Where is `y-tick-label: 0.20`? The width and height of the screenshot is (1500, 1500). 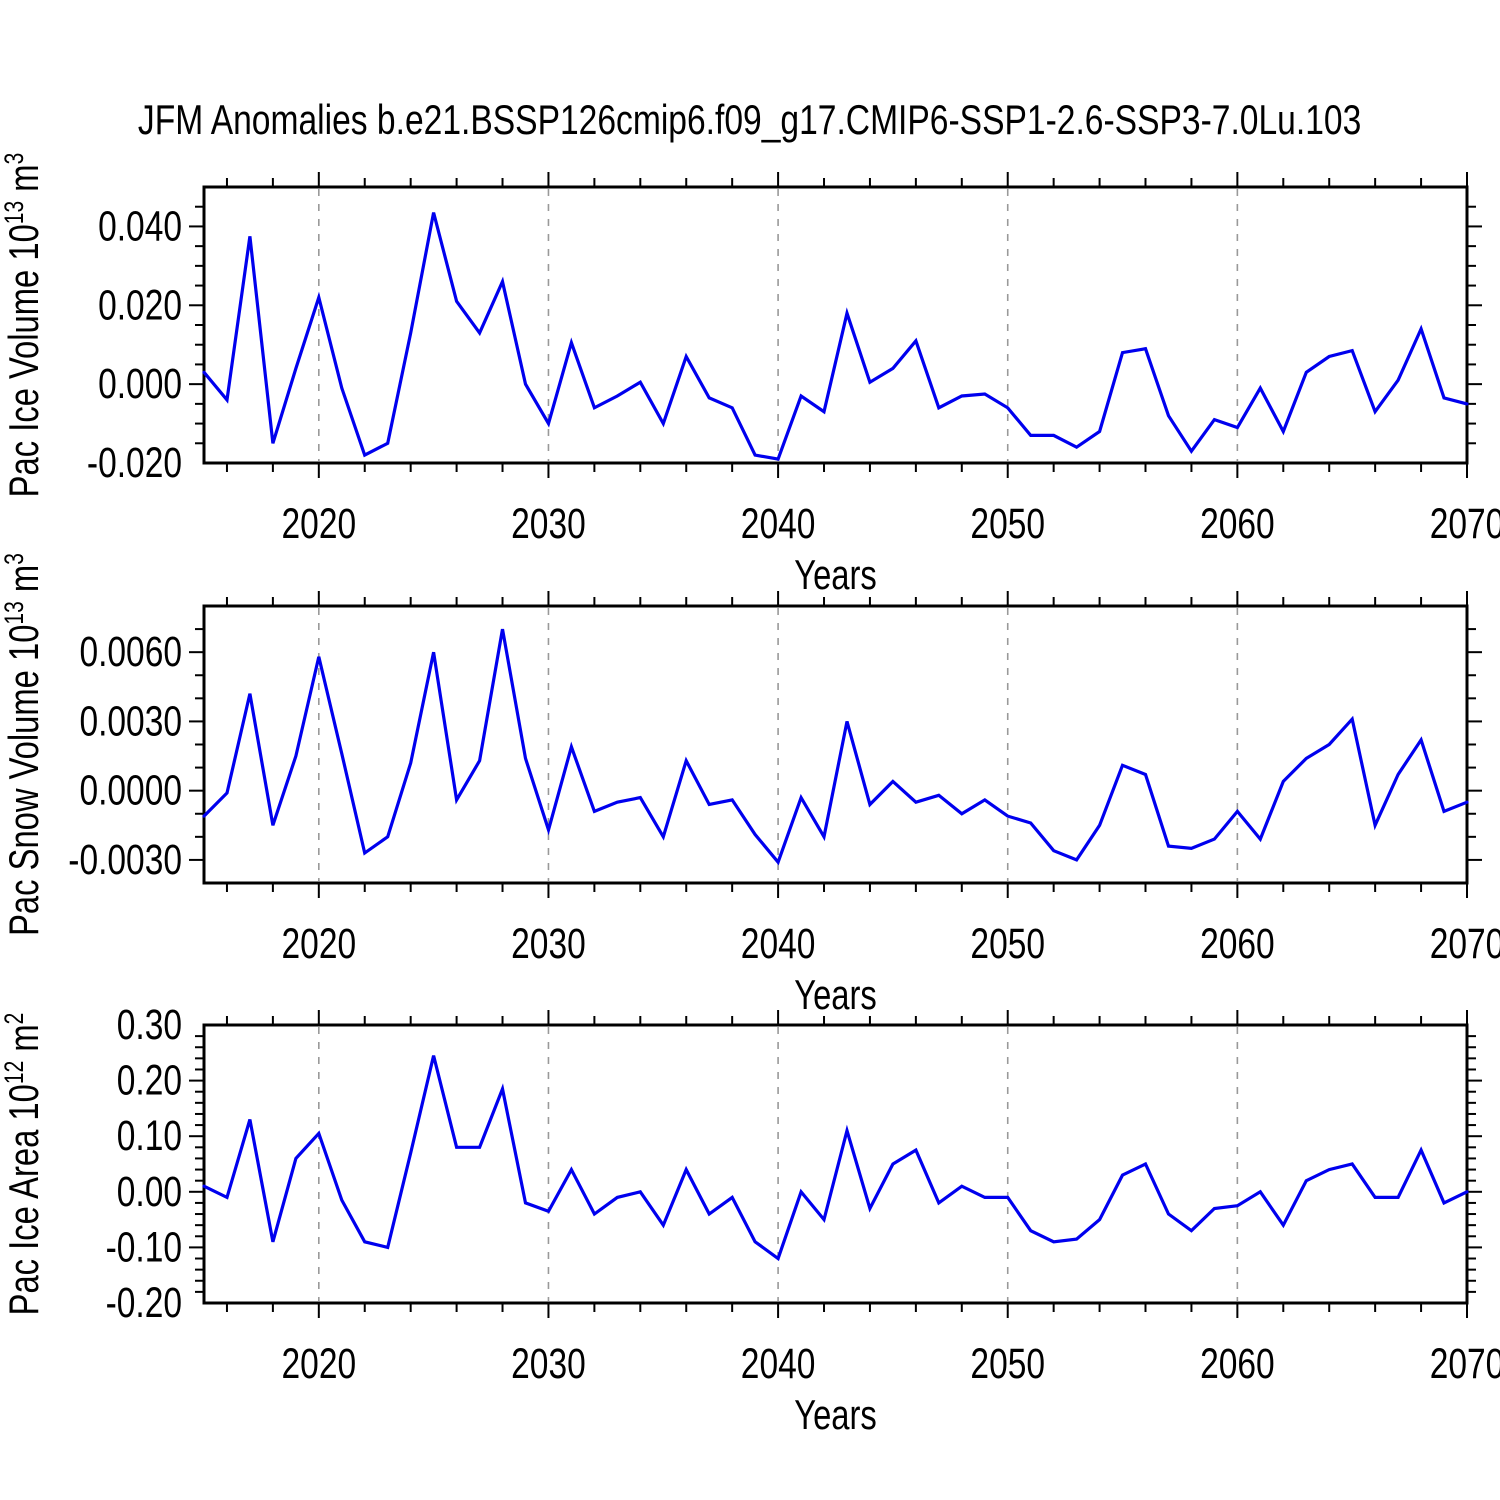 y-tick-label: 0.20 is located at coordinates (149, 1081).